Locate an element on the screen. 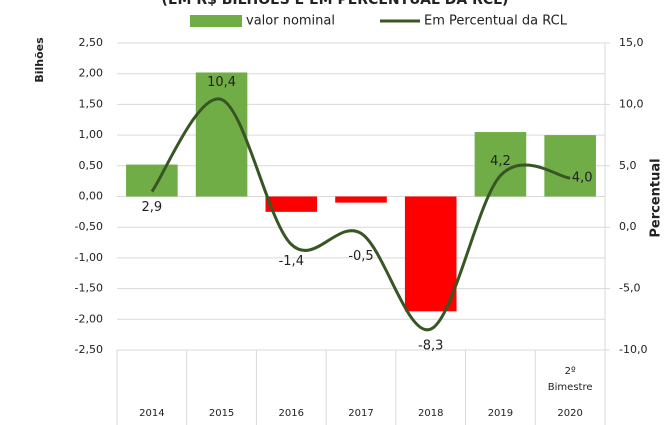 The width and height of the screenshot is (671, 425). y-tick-label: 0,00 is located at coordinates (91, 196).